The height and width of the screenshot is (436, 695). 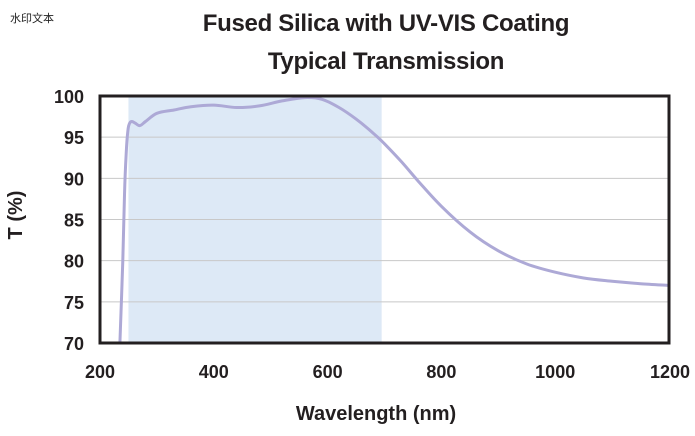 What do you see at coordinates (328, 372) in the screenshot?
I see `x-tick-label: 600` at bounding box center [328, 372].